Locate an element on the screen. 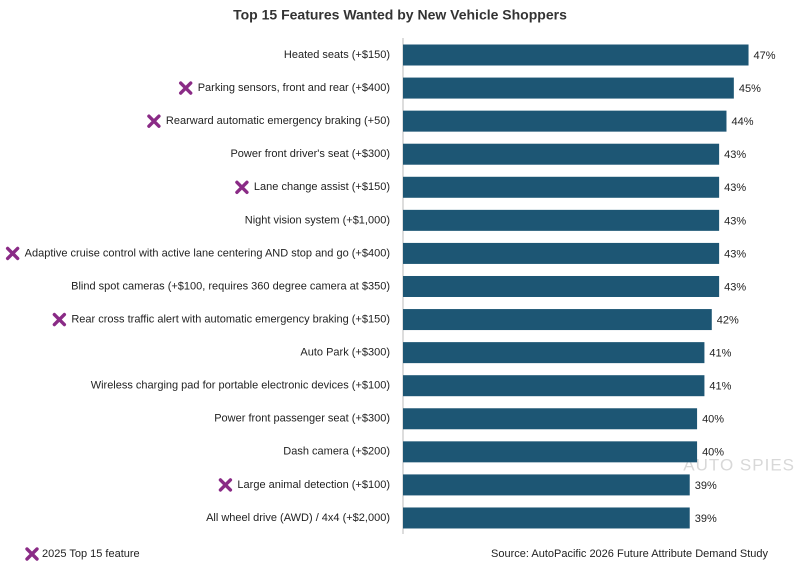  y-tick-label: Dash camera (+$200) is located at coordinates (336, 452).